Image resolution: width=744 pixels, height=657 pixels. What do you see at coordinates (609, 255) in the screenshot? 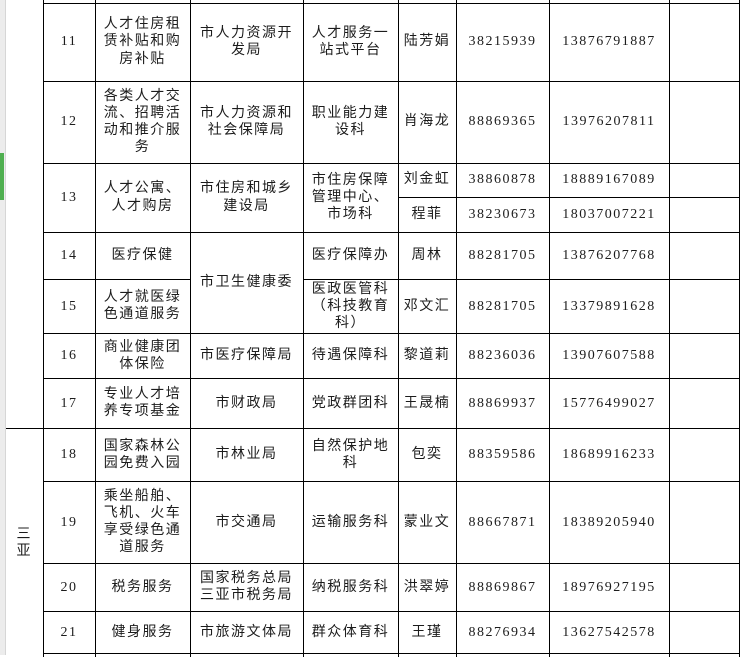
I see `cell-mobile: 13876207768` at bounding box center [609, 255].